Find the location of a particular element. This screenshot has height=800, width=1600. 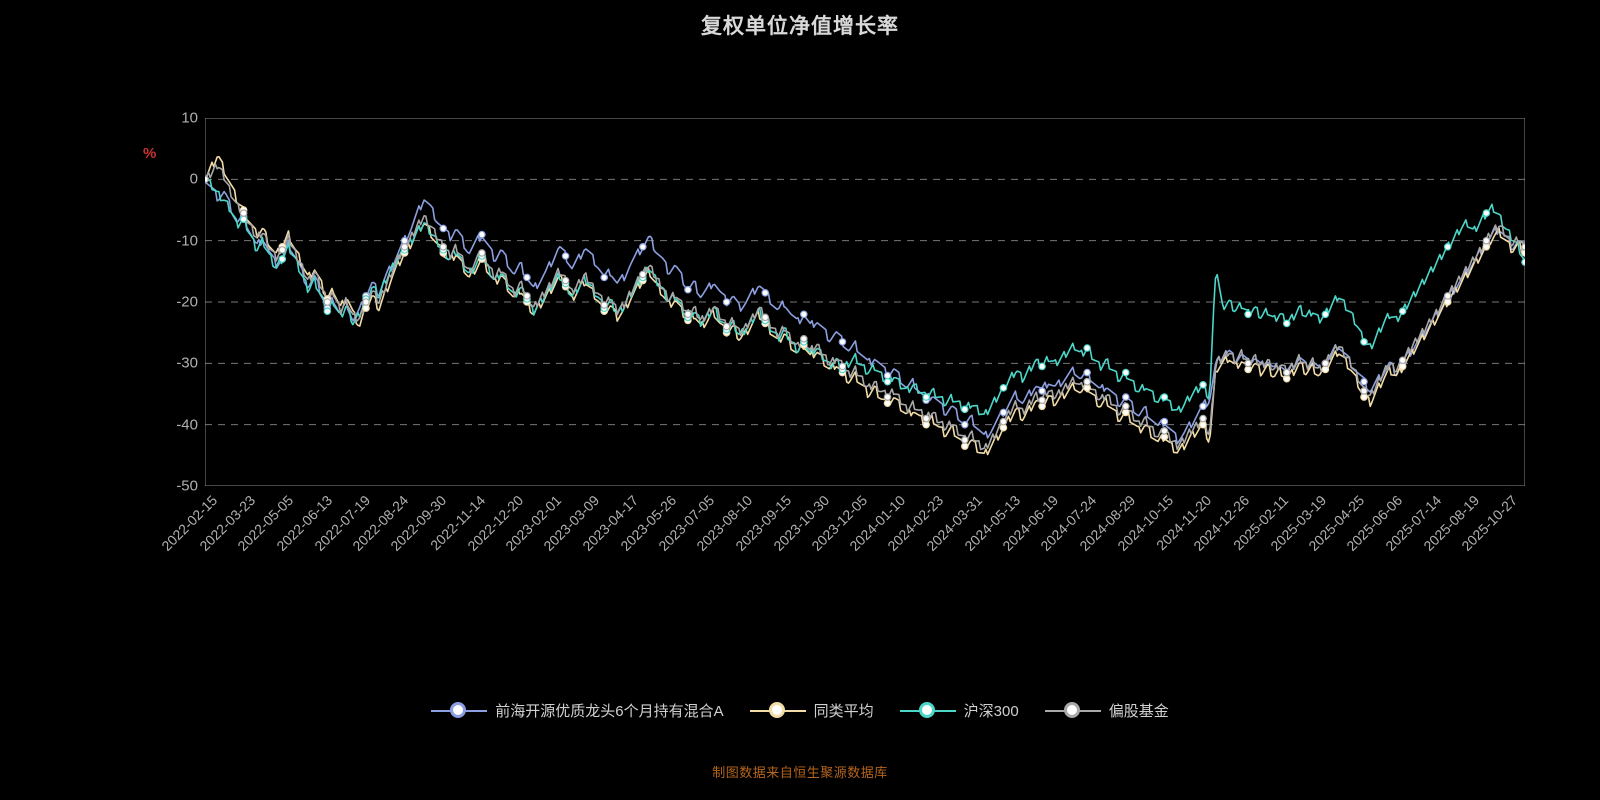

legend-item: 同类平均 is located at coordinates (811, 710).